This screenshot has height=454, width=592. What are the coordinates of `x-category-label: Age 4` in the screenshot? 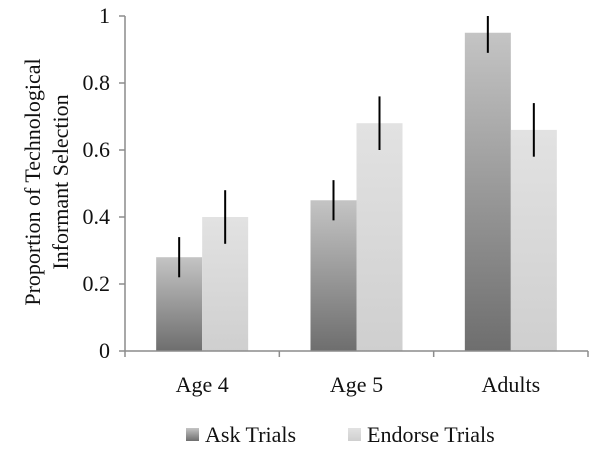 It's located at (202, 384).